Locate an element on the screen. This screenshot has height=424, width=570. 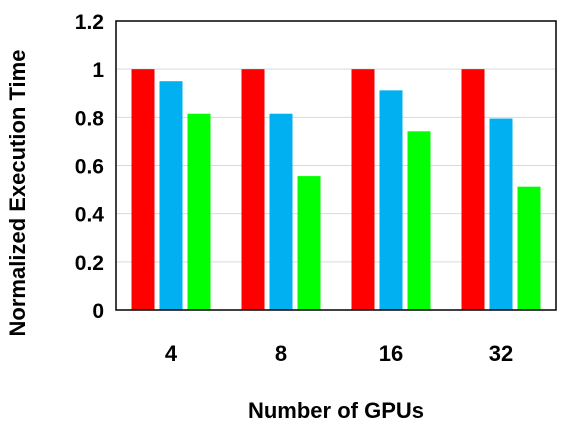
y-axis-label: Normalized Execution Time is located at coordinates (17, 193).